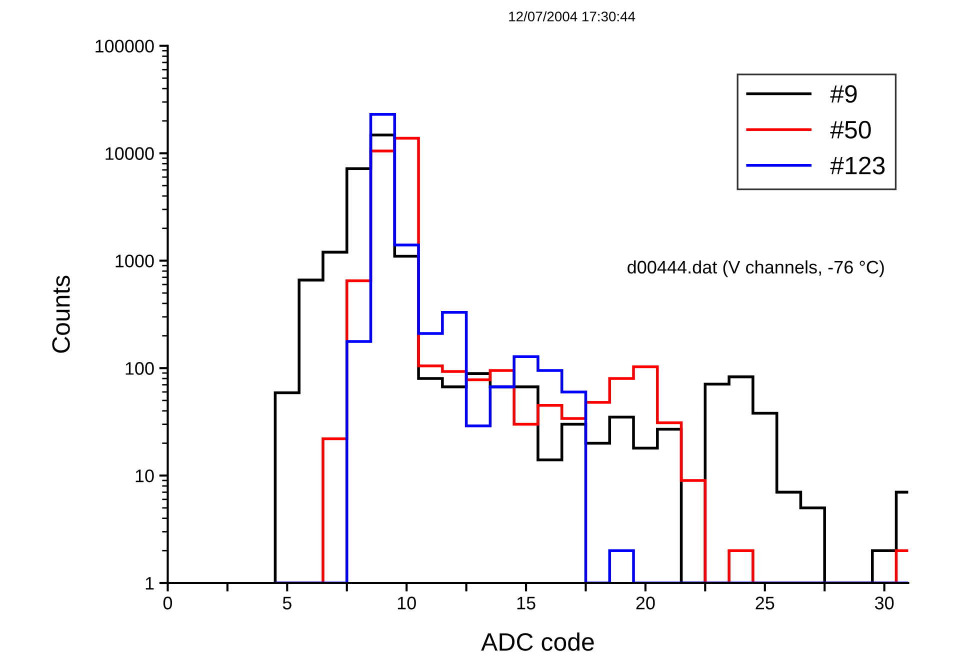 Image resolution: width=953 pixels, height=664 pixels. What do you see at coordinates (407, 603) in the screenshot?
I see `x-tick-label: 10` at bounding box center [407, 603].